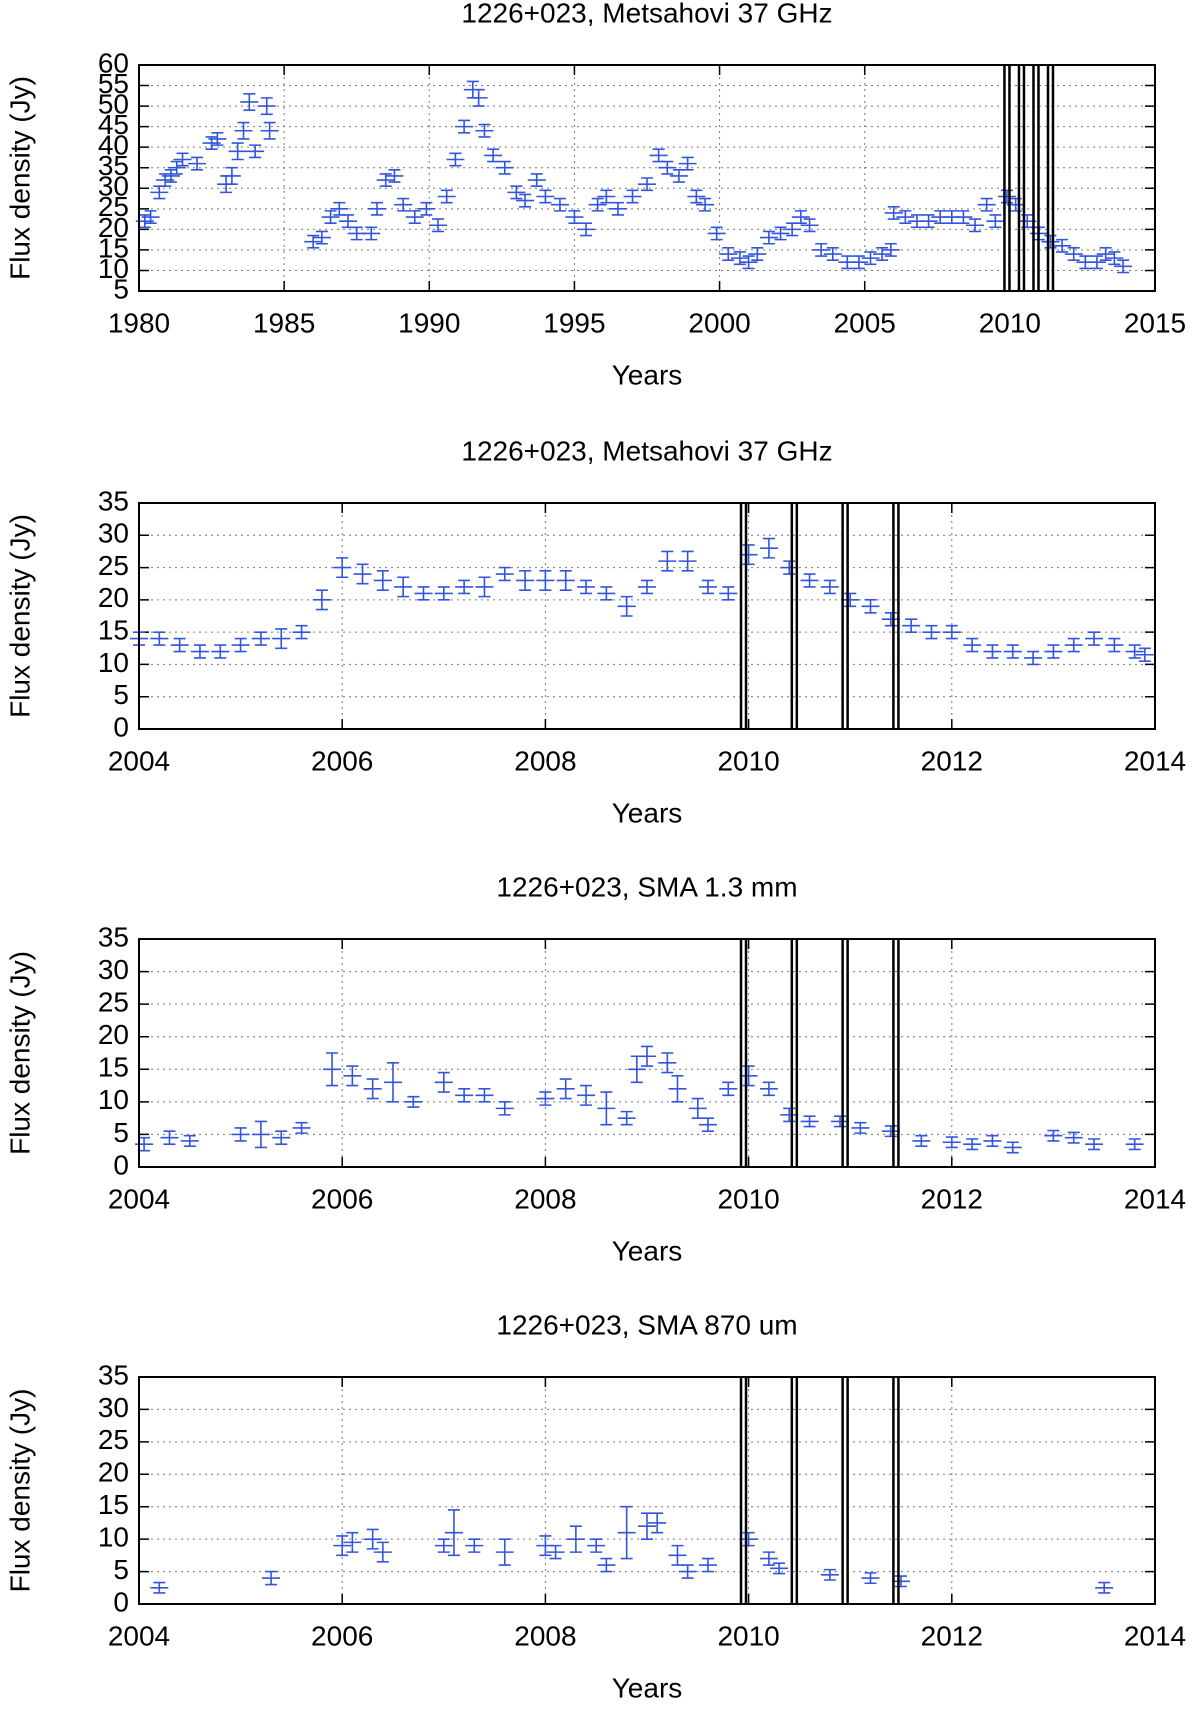 The width and height of the screenshot is (1200, 1710). I want to click on x-tick-label: 2008, so click(545, 1198).